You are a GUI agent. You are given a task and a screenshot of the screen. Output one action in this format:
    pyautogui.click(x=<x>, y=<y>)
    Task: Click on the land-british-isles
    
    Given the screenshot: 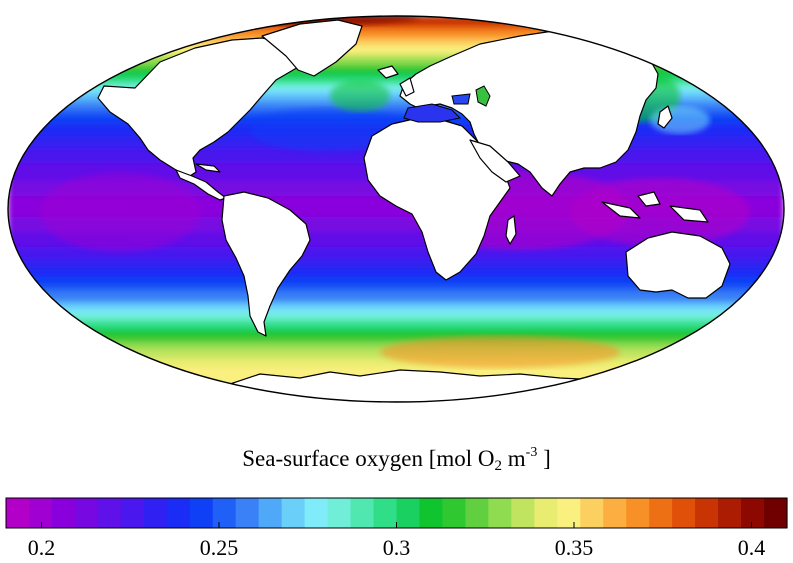 What is the action you would take?
    pyautogui.click(x=407, y=87)
    